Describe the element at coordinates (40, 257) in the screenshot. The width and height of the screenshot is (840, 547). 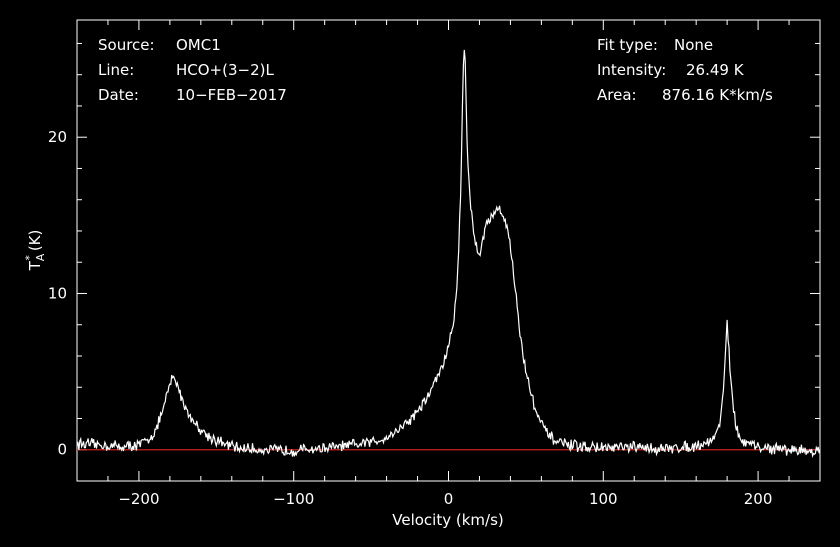
I see `y-axis-label-sub: A` at that location.